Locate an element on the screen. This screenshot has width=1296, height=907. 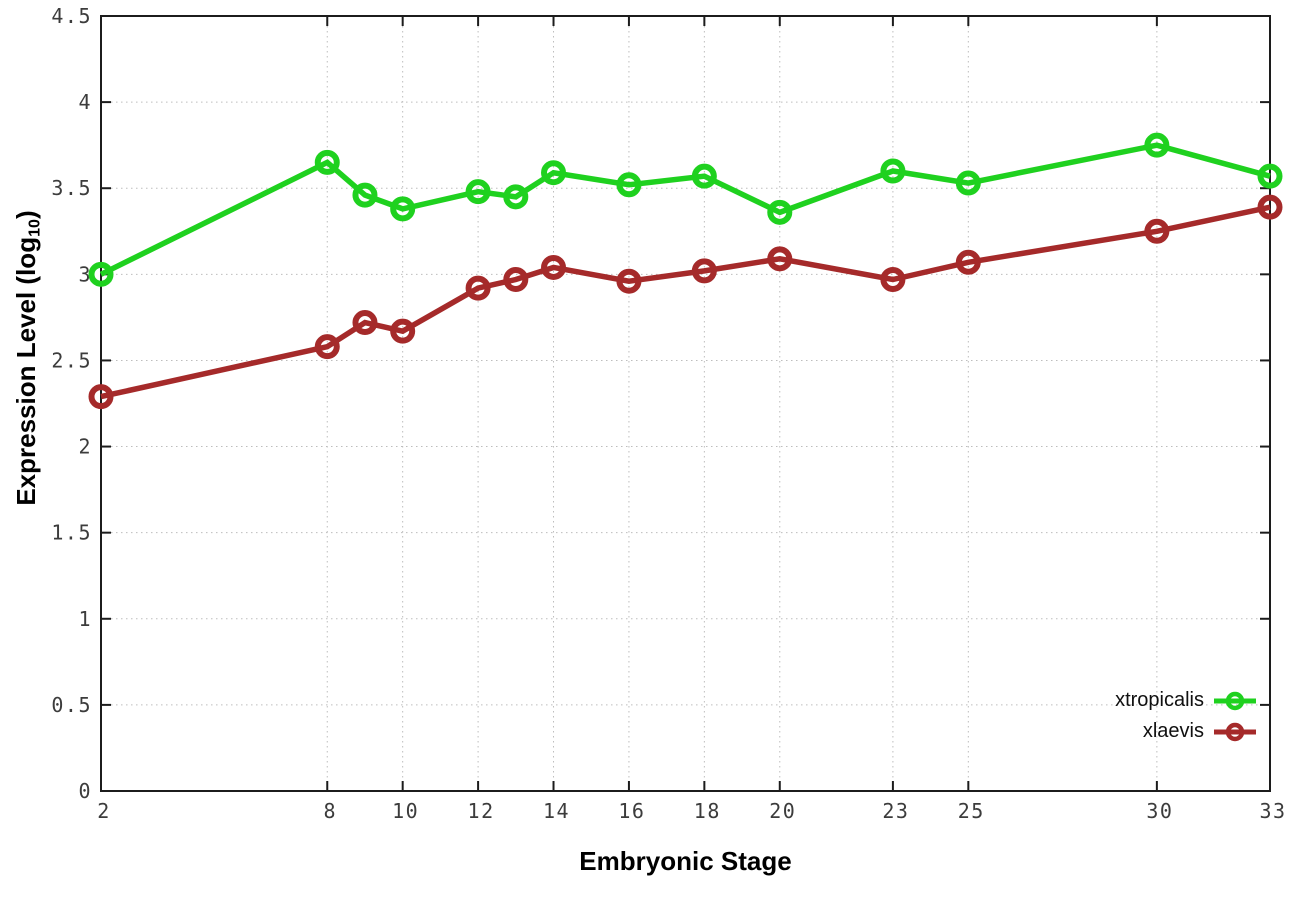
legend-label: xlaevis is located at coordinates (1173, 731).